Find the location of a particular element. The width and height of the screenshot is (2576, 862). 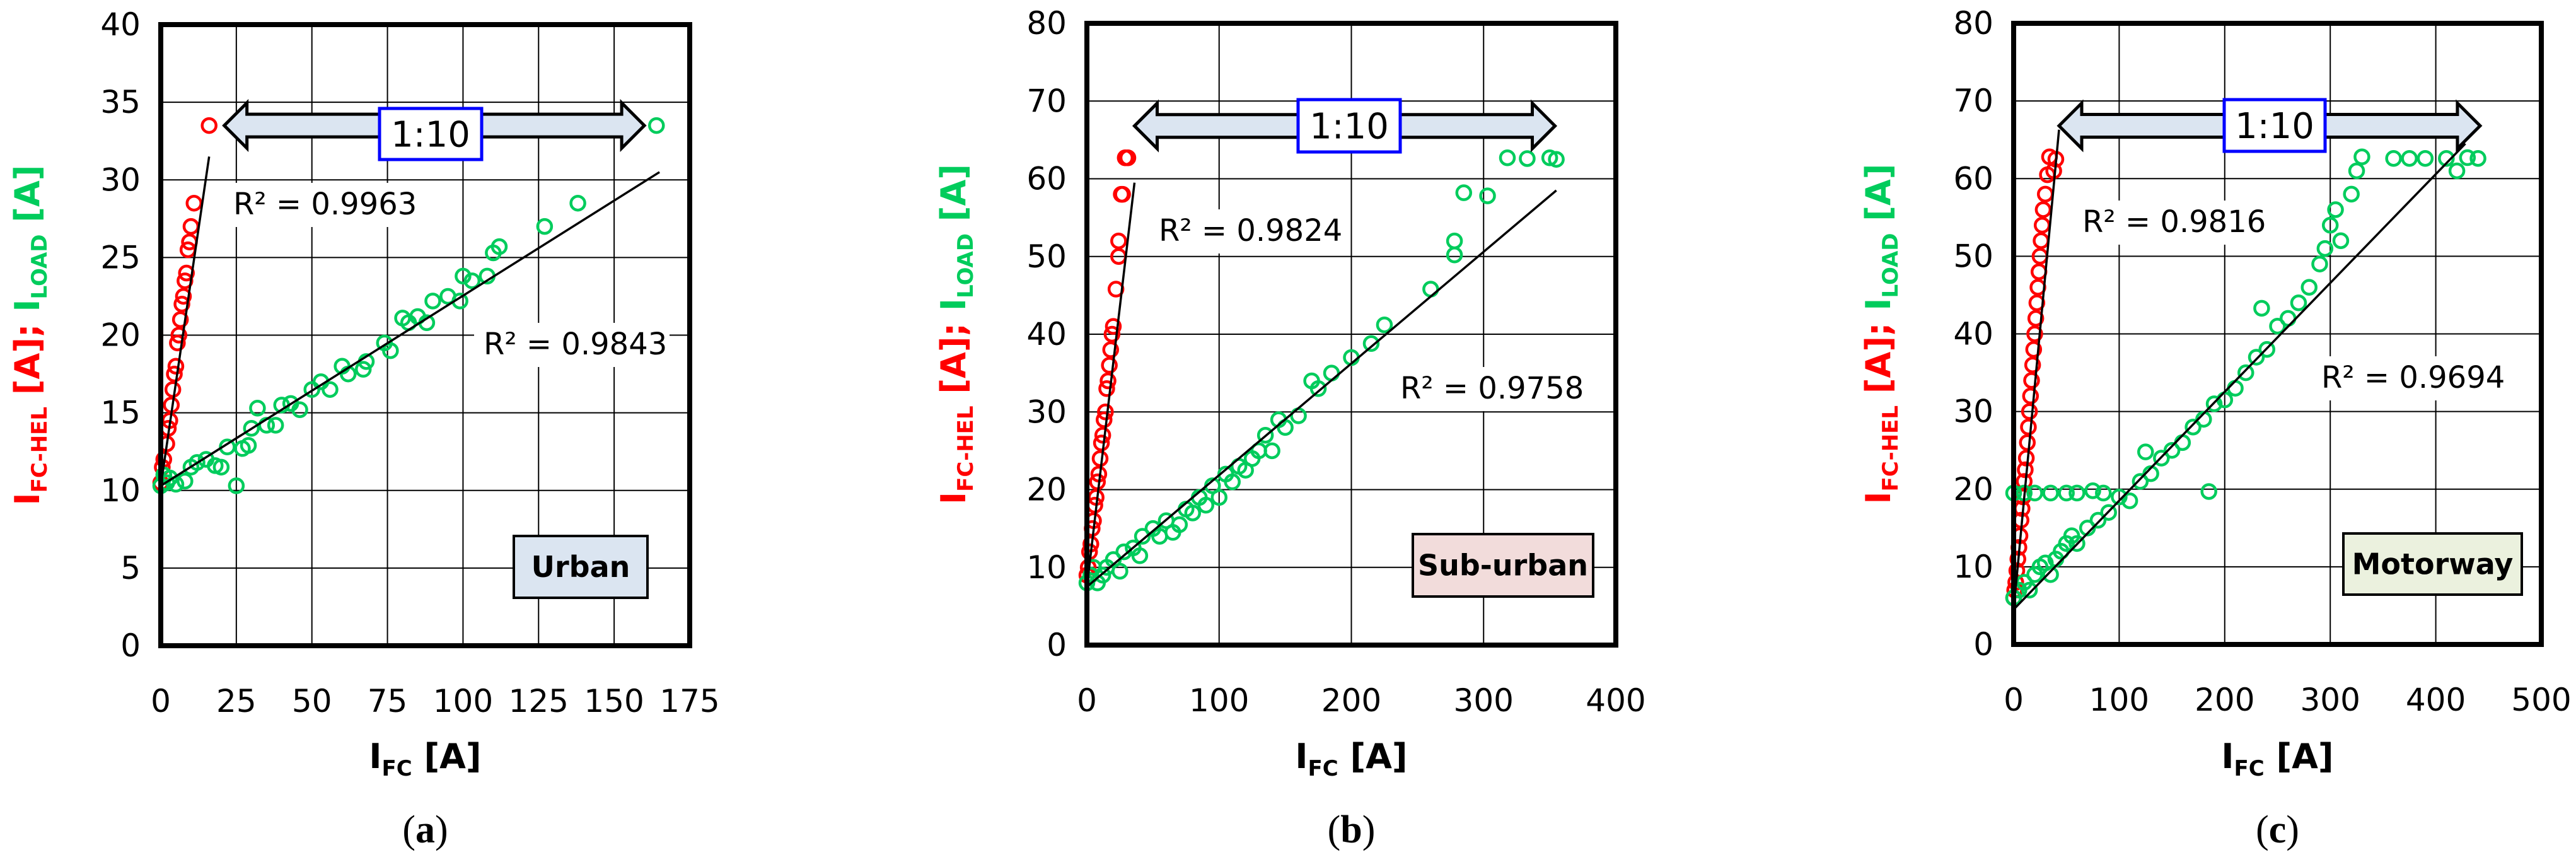

r2-label: R² = 0.9816 is located at coordinates (2174, 222).